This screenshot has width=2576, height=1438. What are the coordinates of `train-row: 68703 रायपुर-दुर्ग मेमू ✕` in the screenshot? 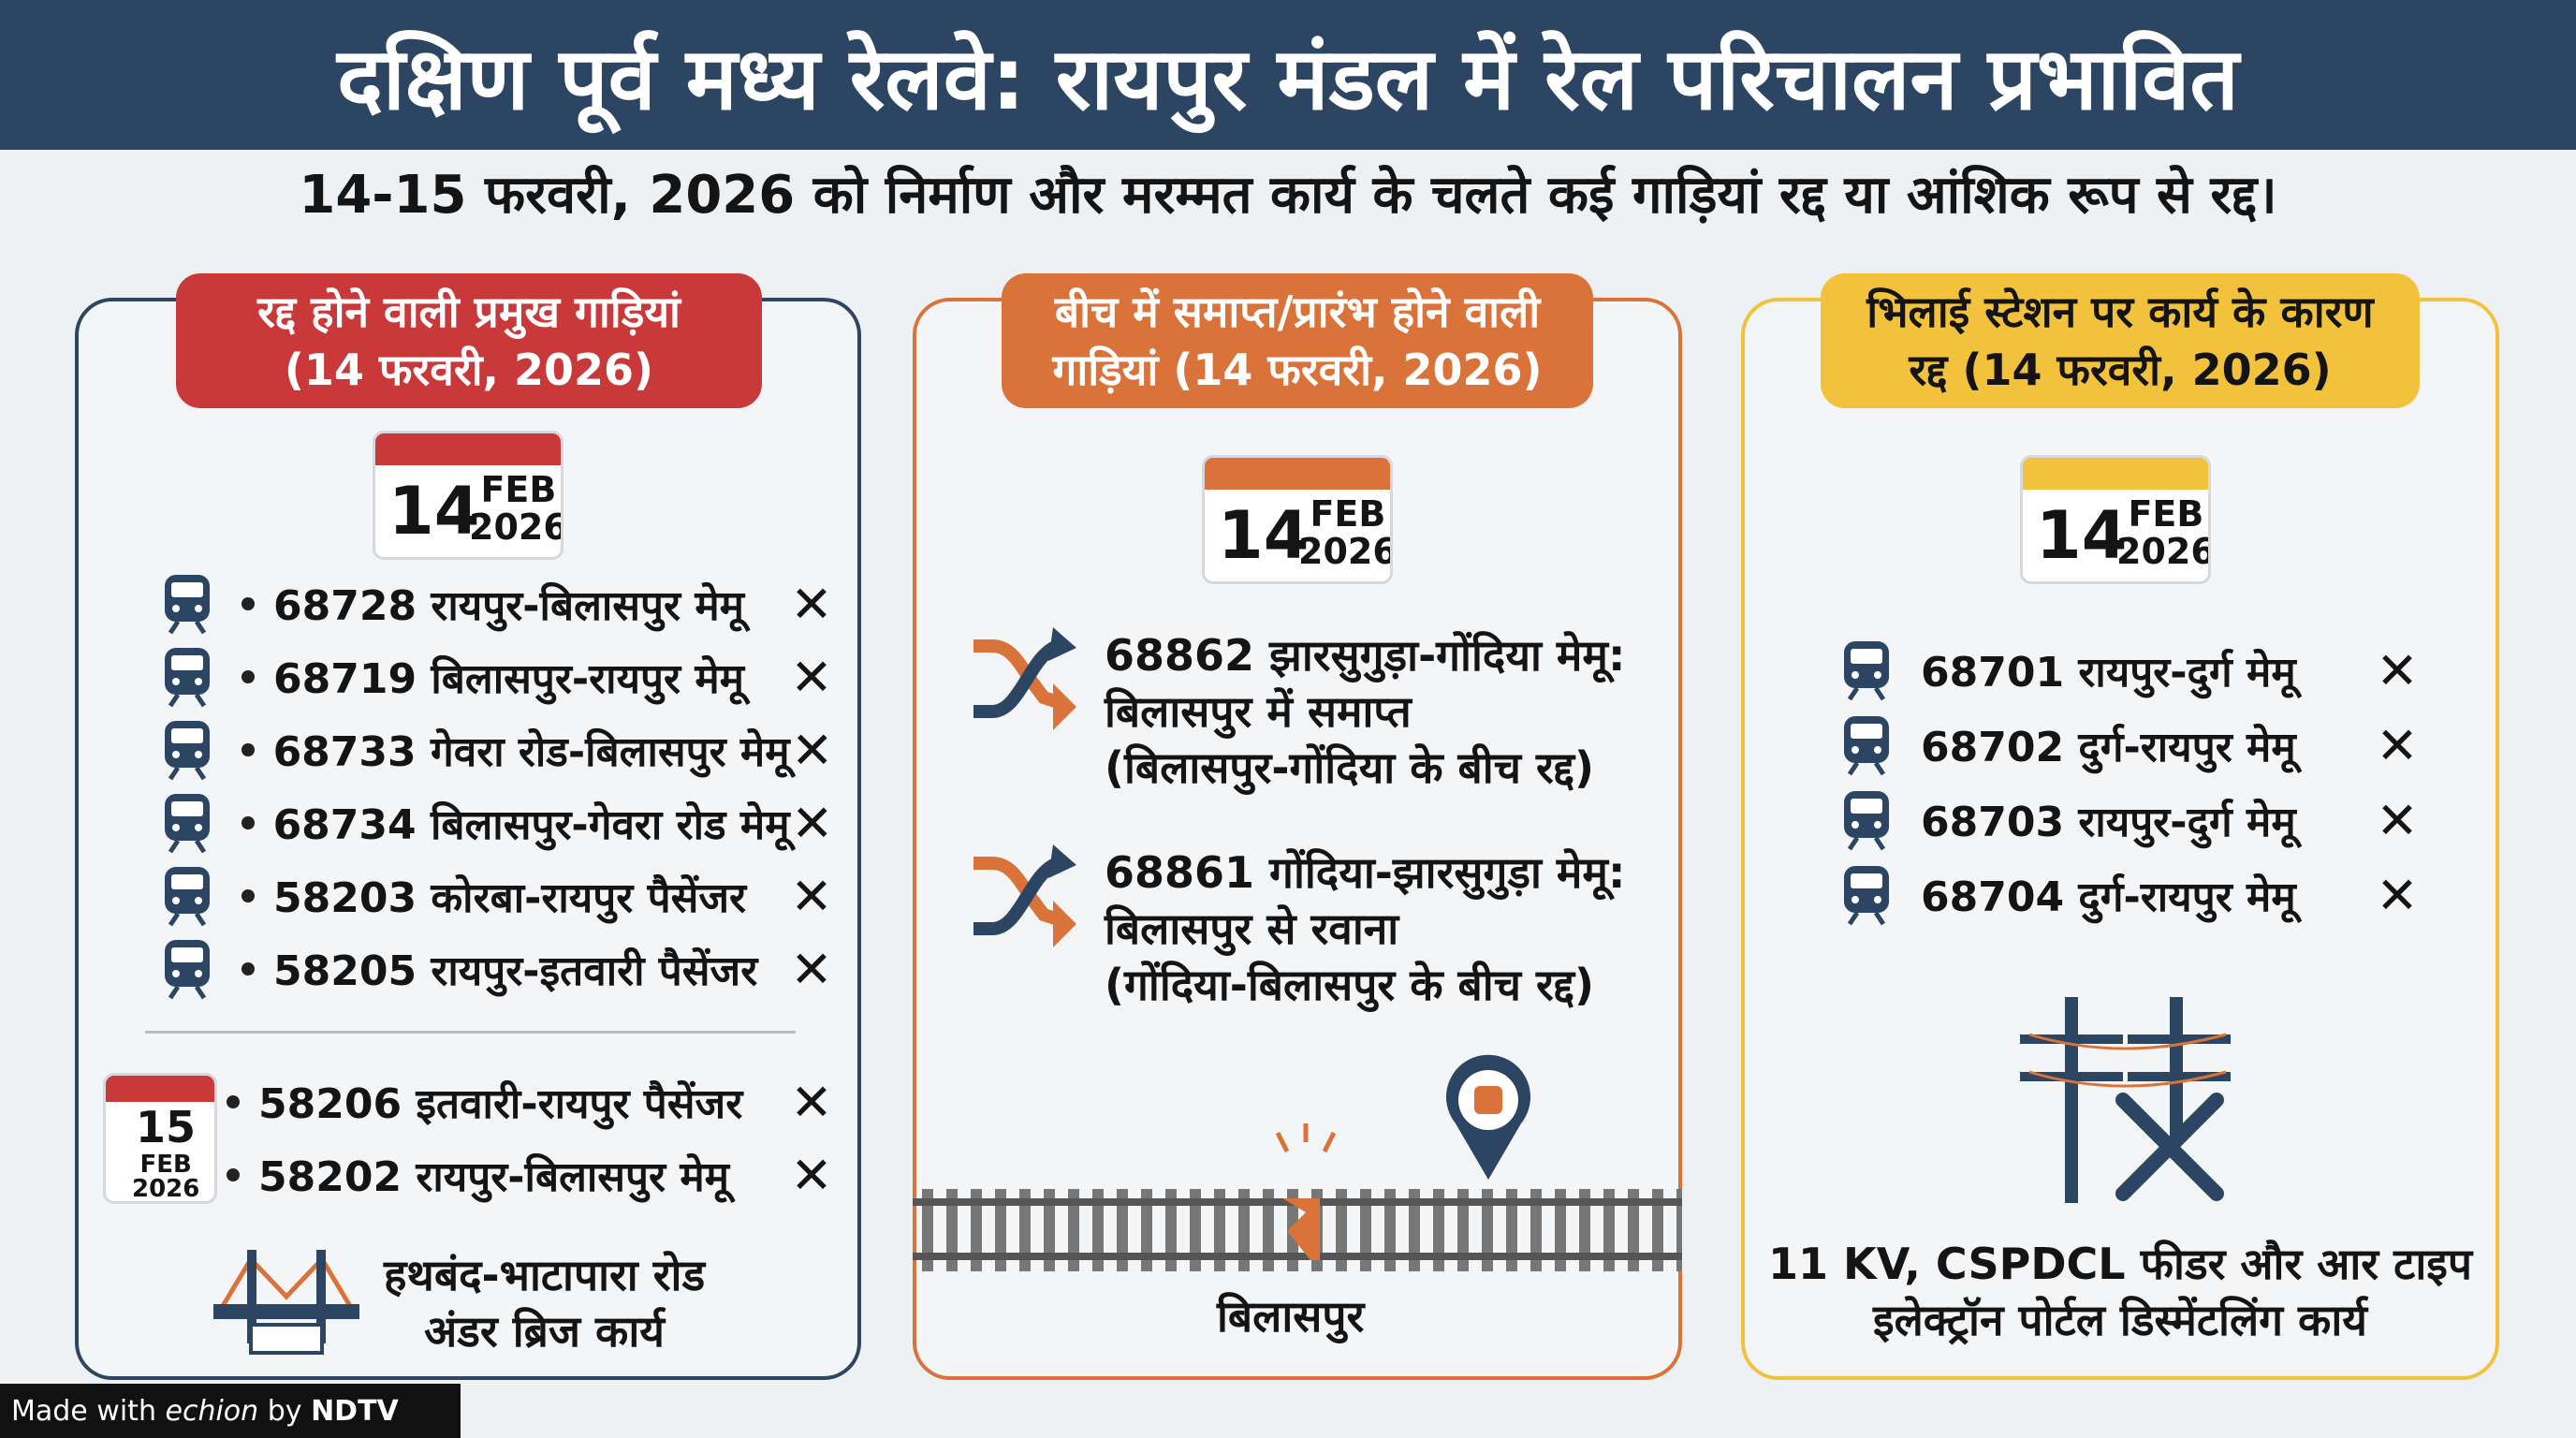 It's located at (2130, 820).